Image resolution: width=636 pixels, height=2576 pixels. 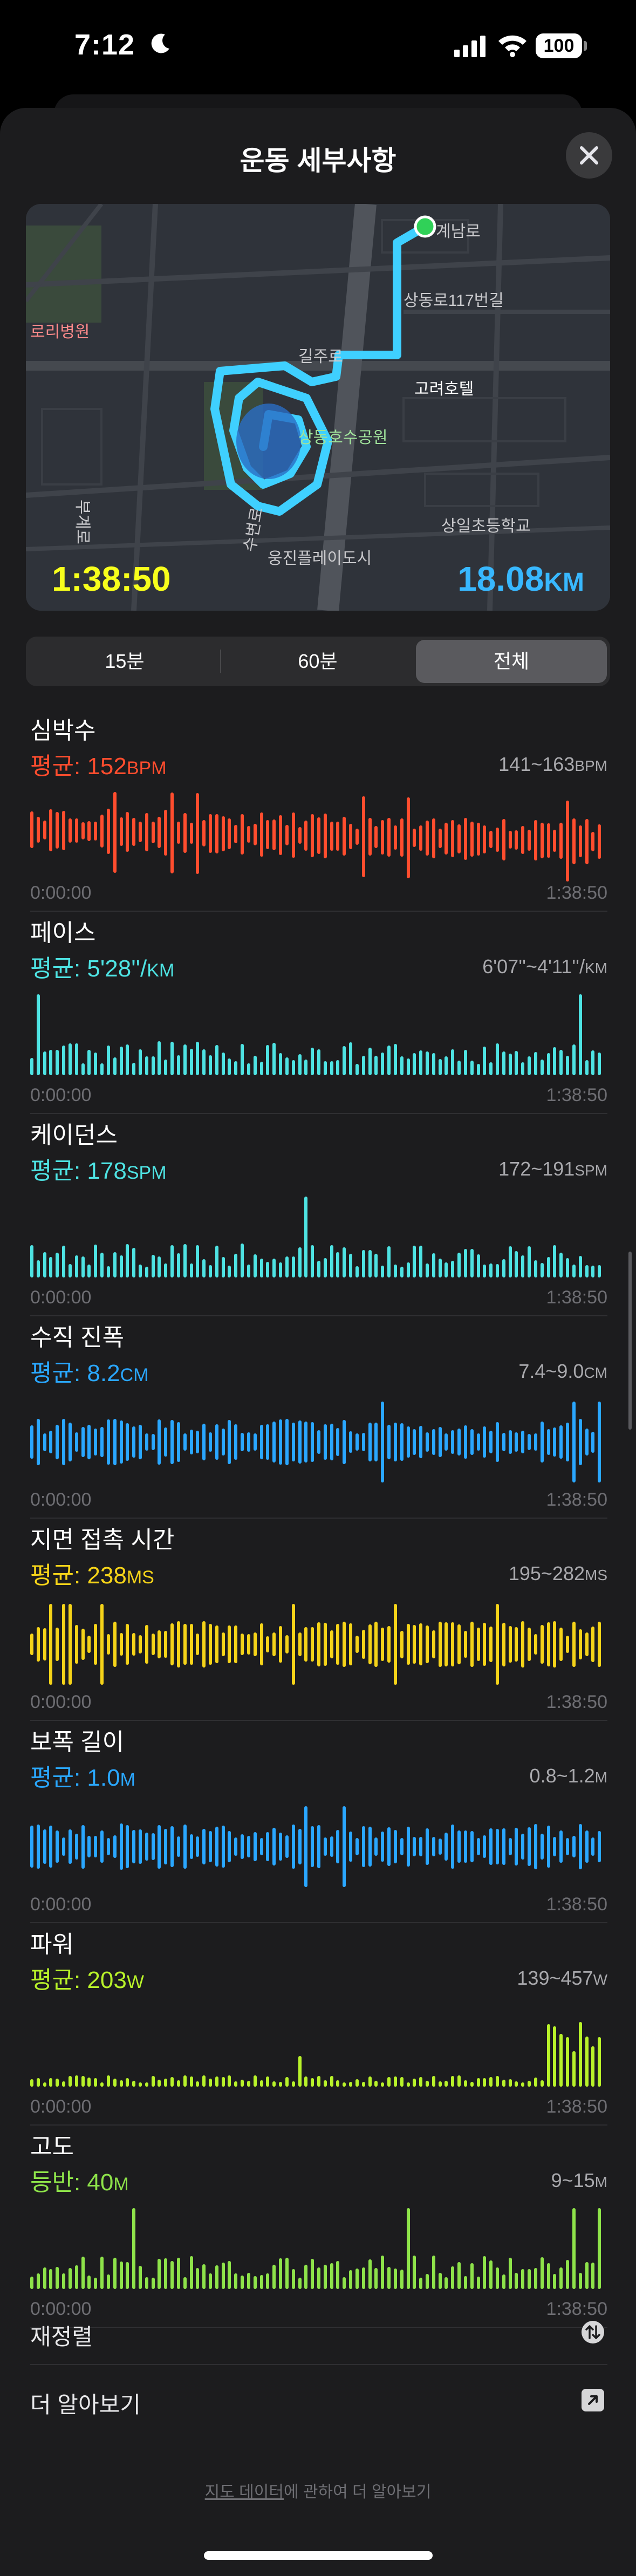 What do you see at coordinates (318, 2555) in the screenshot?
I see `home-indicator` at bounding box center [318, 2555].